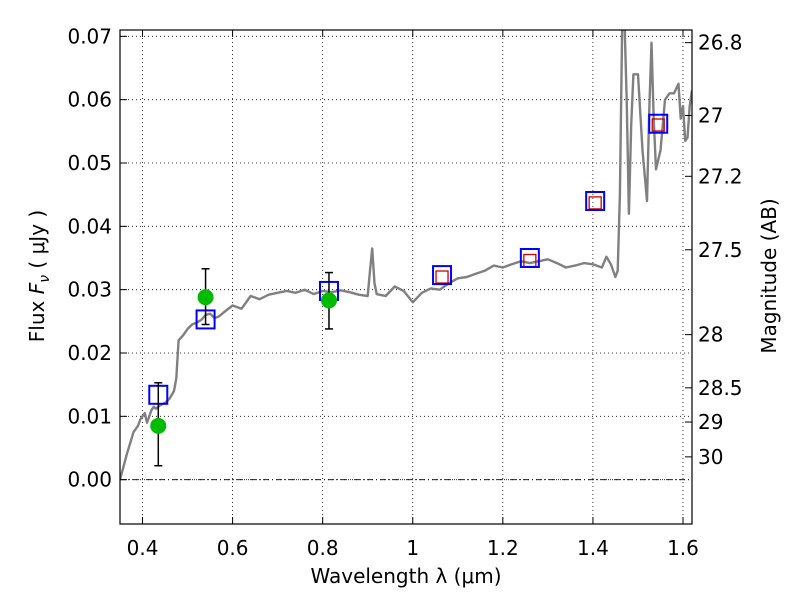  Describe the element at coordinates (710, 116) in the screenshot. I see `y2-tick-label: 27` at that location.